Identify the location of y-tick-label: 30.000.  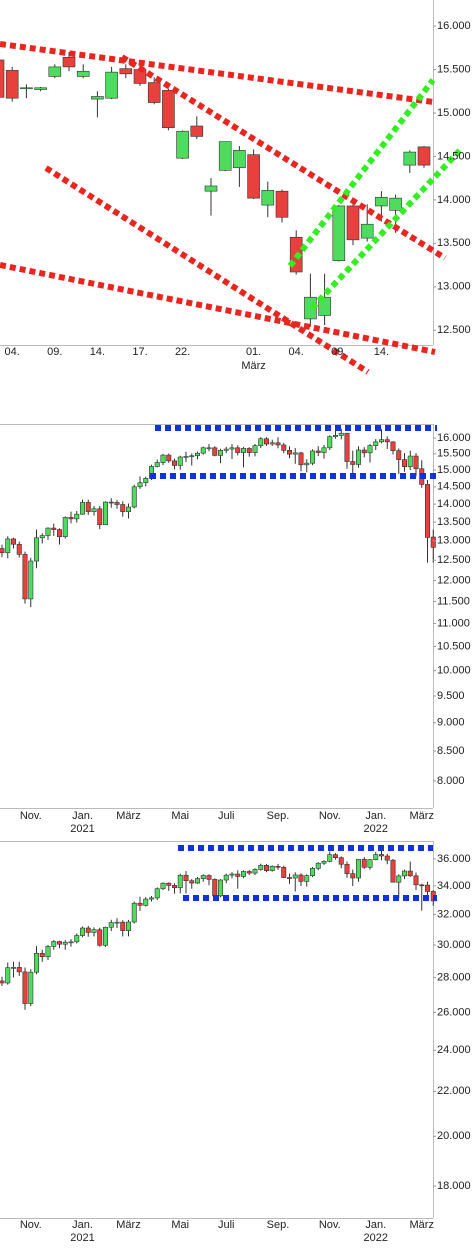
(454, 945).